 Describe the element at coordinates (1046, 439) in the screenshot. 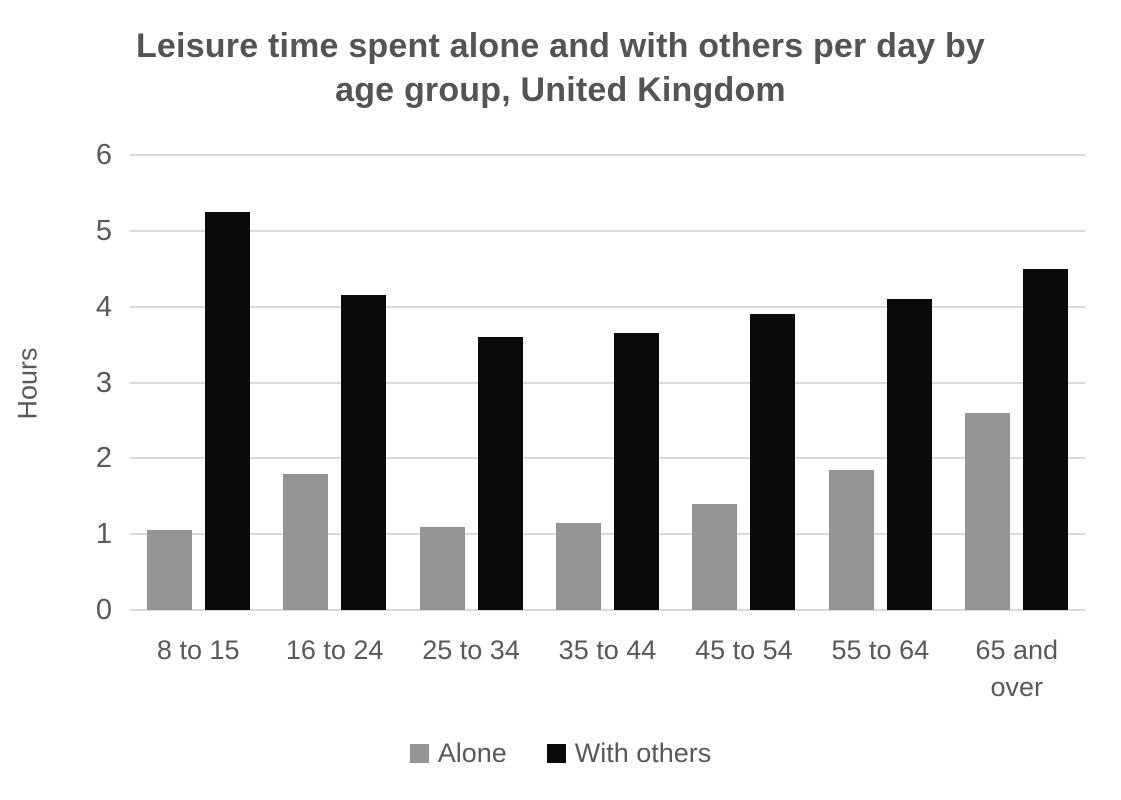

I see `bar-with-others-65-and-over` at that location.